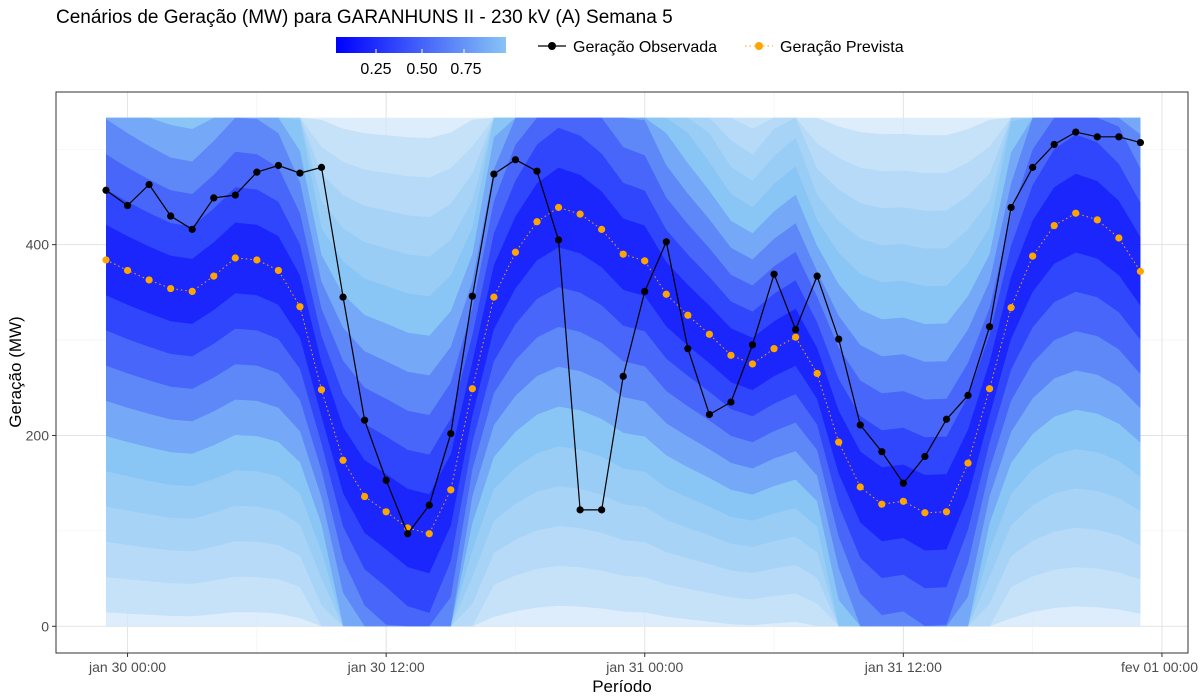 The width and height of the screenshot is (1200, 700). What do you see at coordinates (842, 47) in the screenshot?
I see `legend-label-forecast: Geração Prevista` at bounding box center [842, 47].